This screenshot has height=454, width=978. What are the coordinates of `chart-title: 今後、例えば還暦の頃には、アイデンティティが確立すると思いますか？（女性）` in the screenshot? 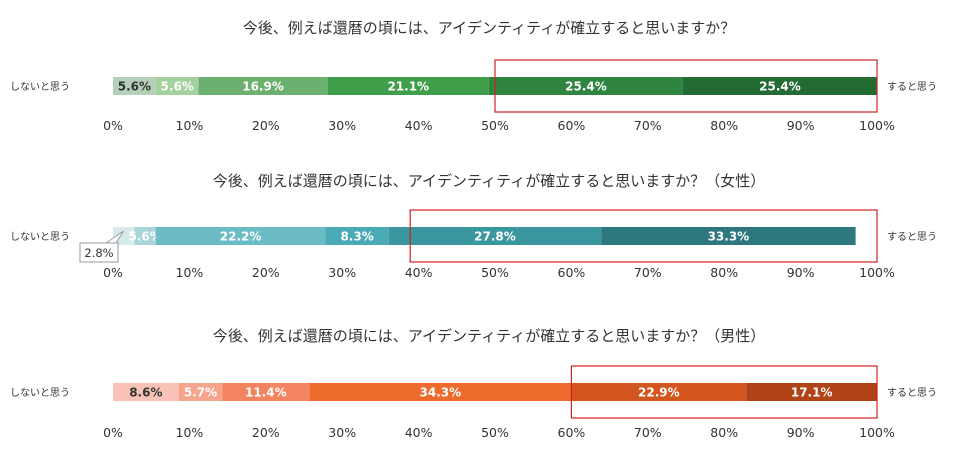 It's located at (489, 181).